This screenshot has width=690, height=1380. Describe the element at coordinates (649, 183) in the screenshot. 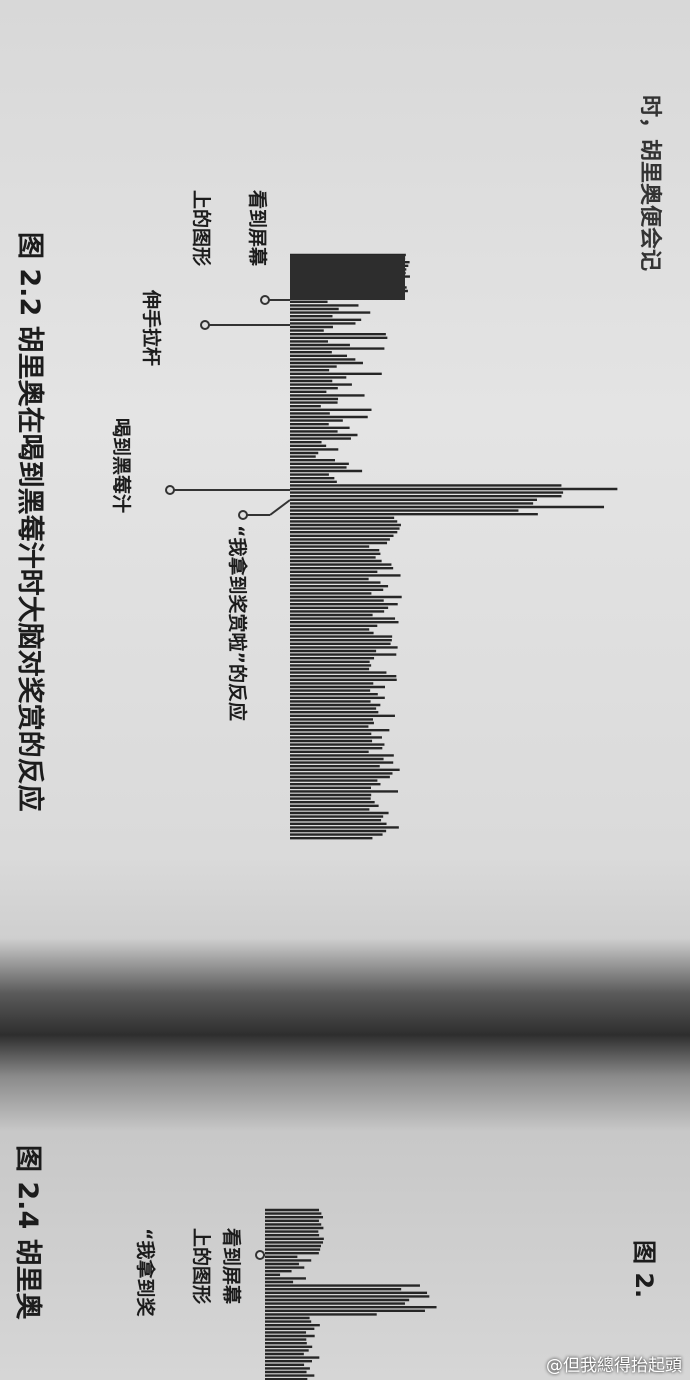

I see `header-text: 时，胡里奥便会记` at that location.